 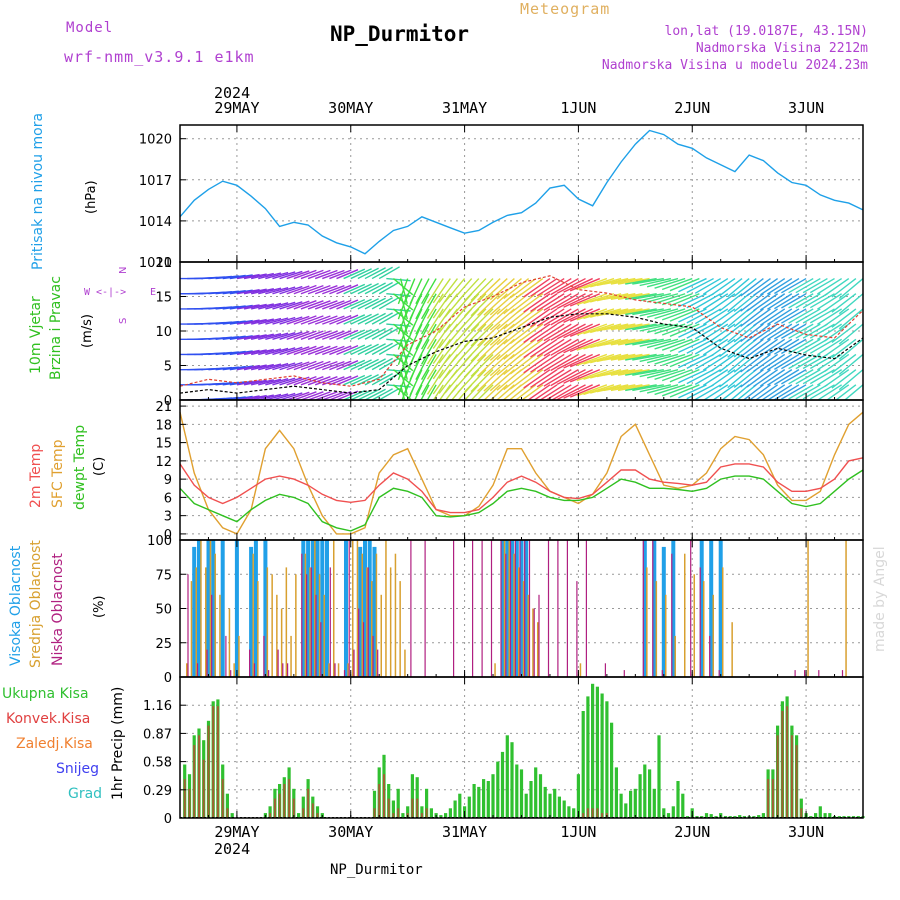 What do you see at coordinates (58, 609) in the screenshot?
I see `low-cloud-label: Niska Oblacnost` at bounding box center [58, 609].